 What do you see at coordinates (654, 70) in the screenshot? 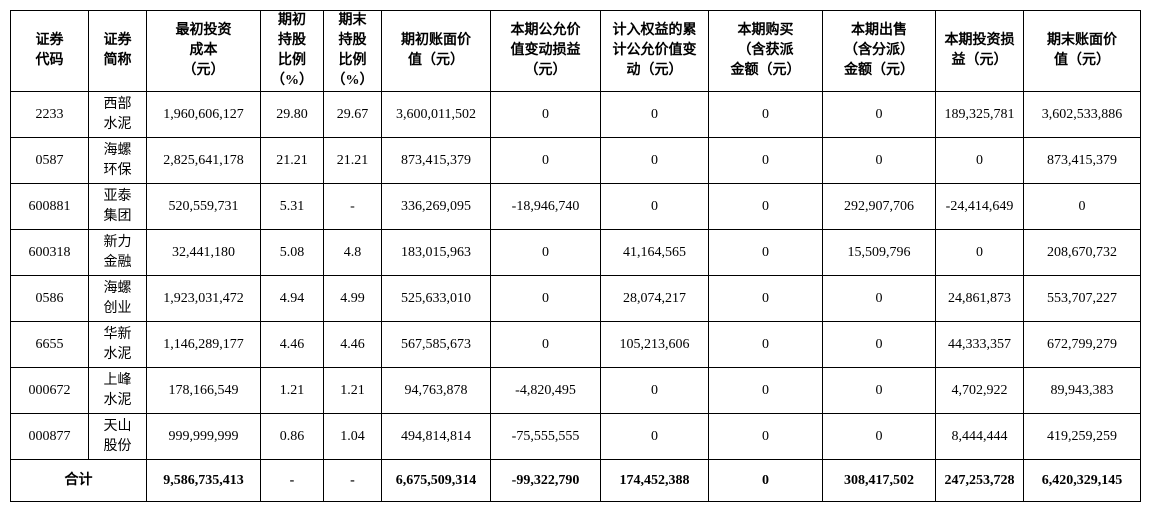
I see `cell-line: 动（元）` at bounding box center [654, 70].